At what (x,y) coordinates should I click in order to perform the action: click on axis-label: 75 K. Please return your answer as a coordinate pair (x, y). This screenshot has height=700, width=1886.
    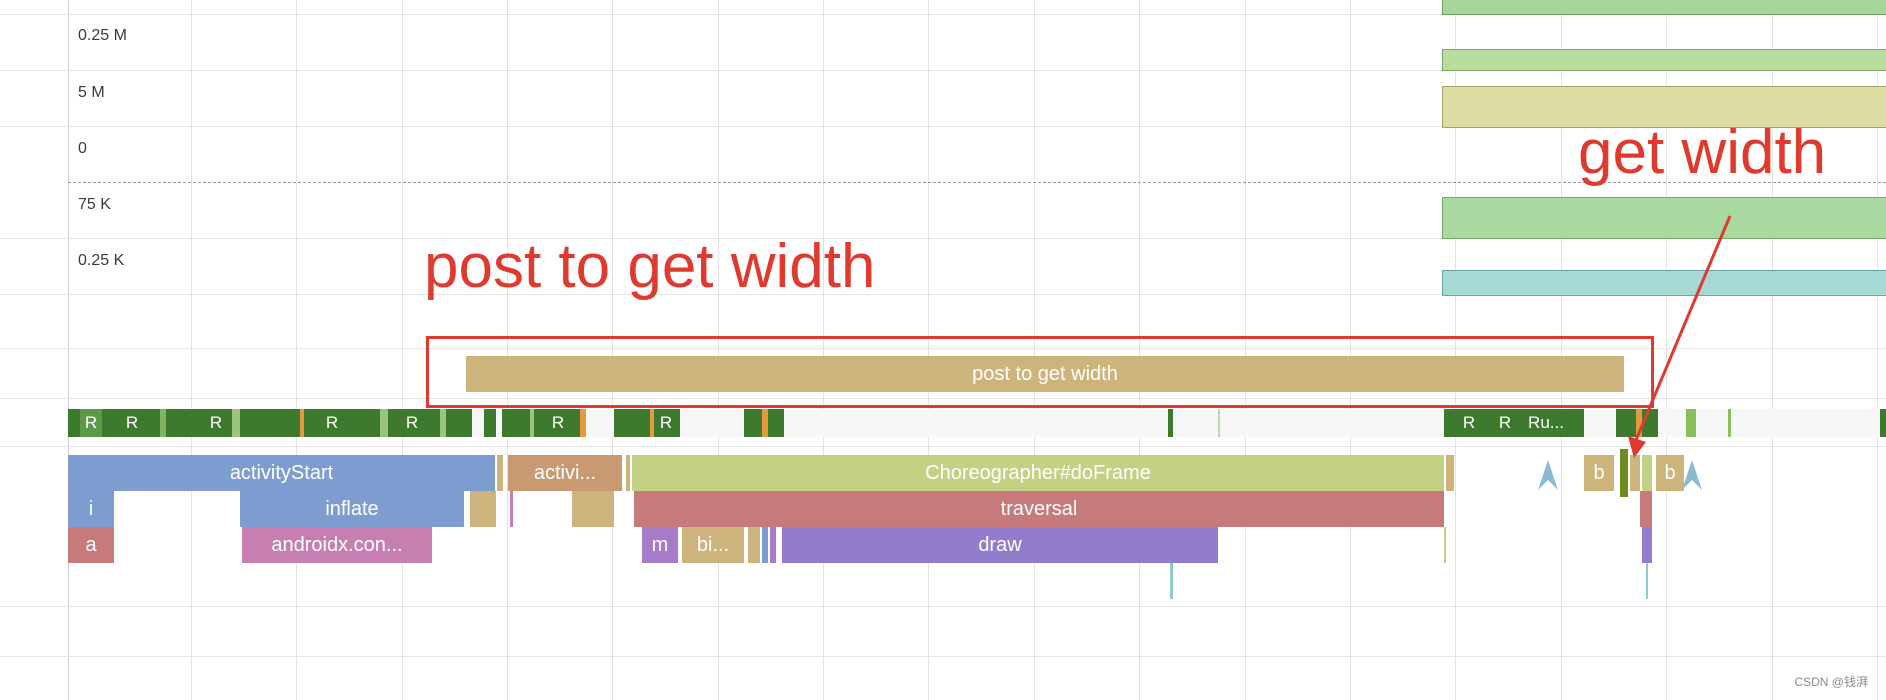
    Looking at the image, I should click on (94, 204).